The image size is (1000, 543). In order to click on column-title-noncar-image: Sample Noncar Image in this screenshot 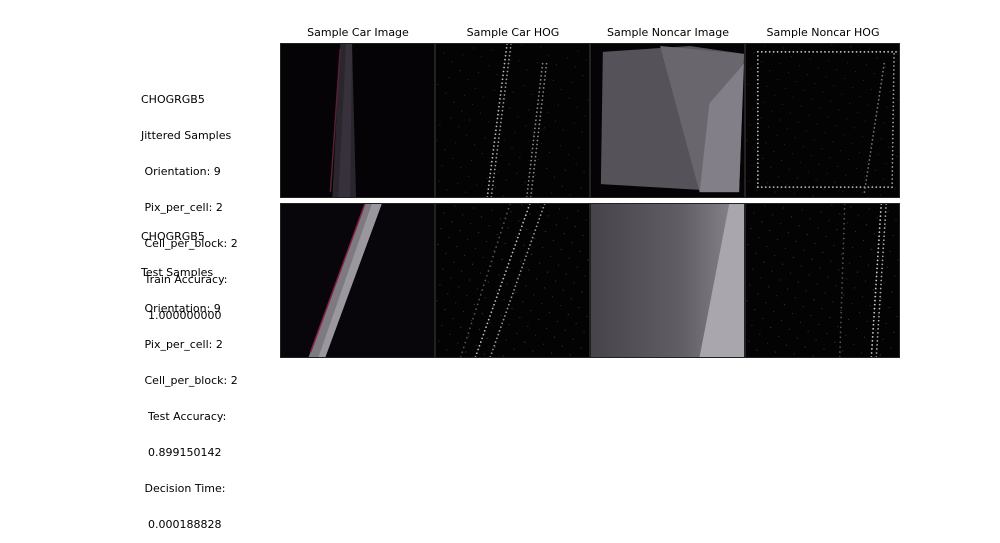, I will do `click(668, 32)`.